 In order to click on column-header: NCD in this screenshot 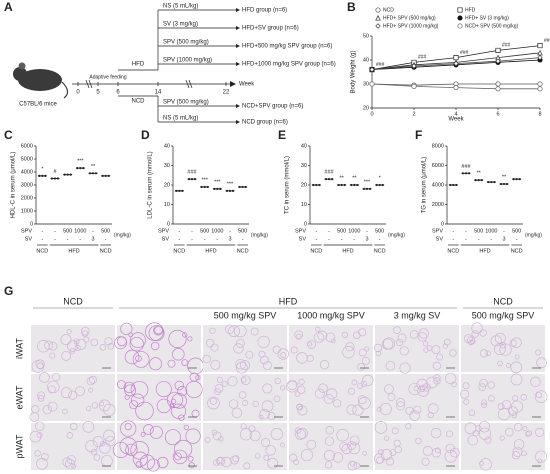, I will do `click(503, 301)`.